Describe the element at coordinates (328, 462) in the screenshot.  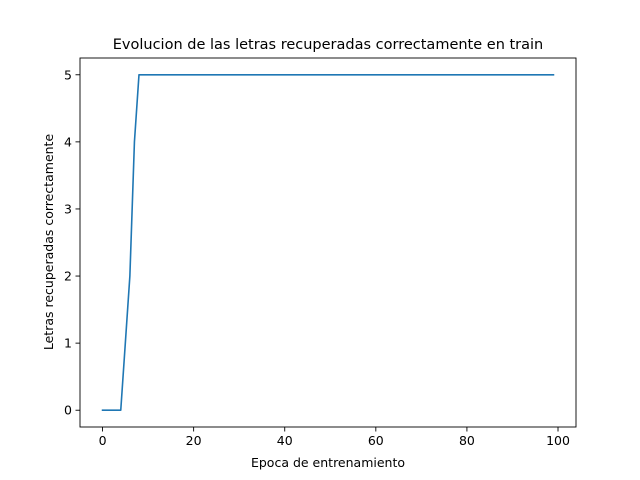
I see `x-axis-label: Epoca de entrenamiento` at that location.